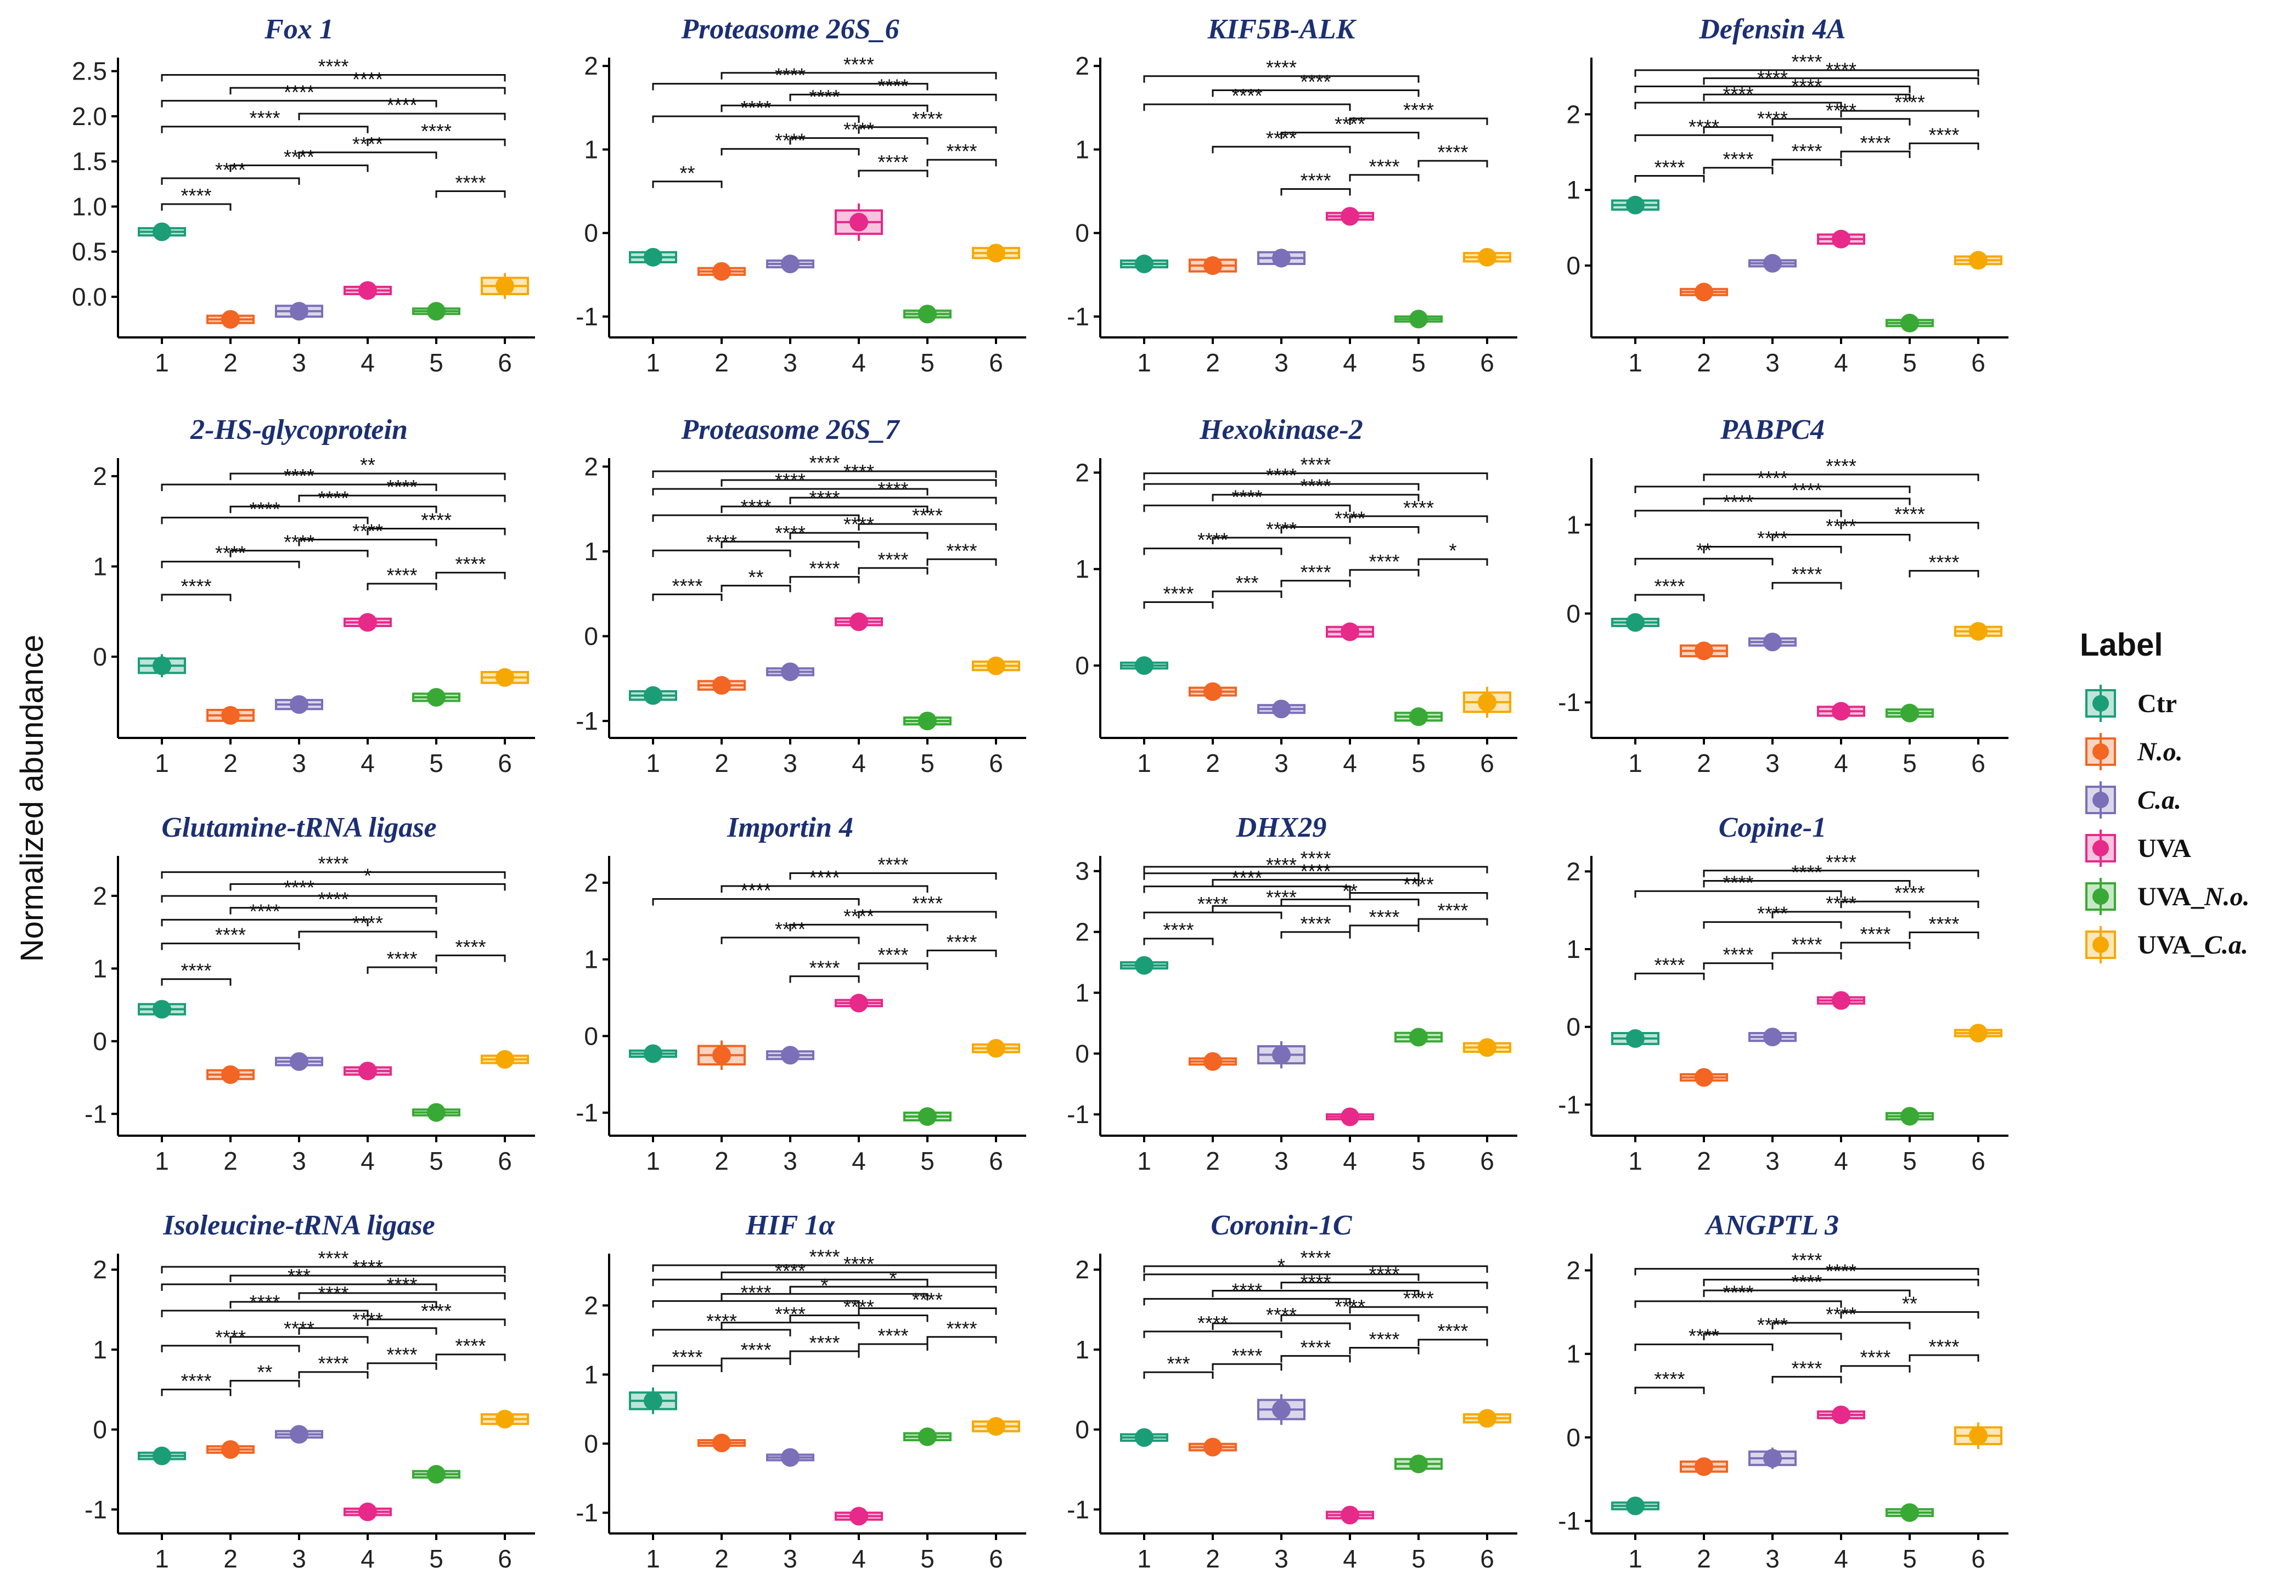  Describe the element at coordinates (2160, 751) in the screenshot. I see `legend-label: N.o.` at that location.